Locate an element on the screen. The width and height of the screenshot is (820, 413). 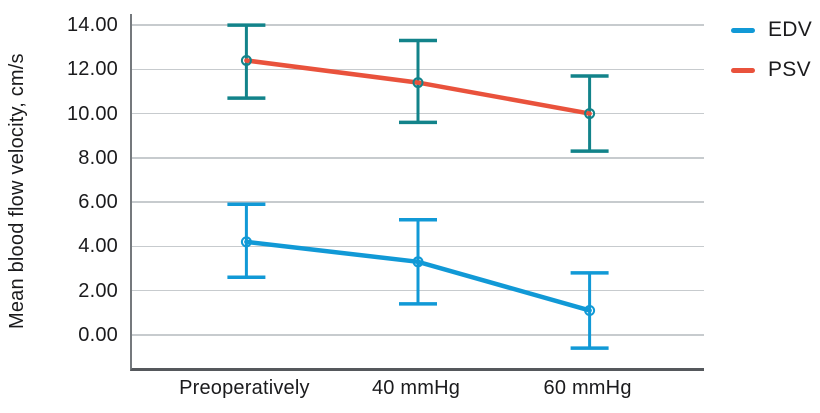
legend: EDV PSV is located at coordinates (771, 55).